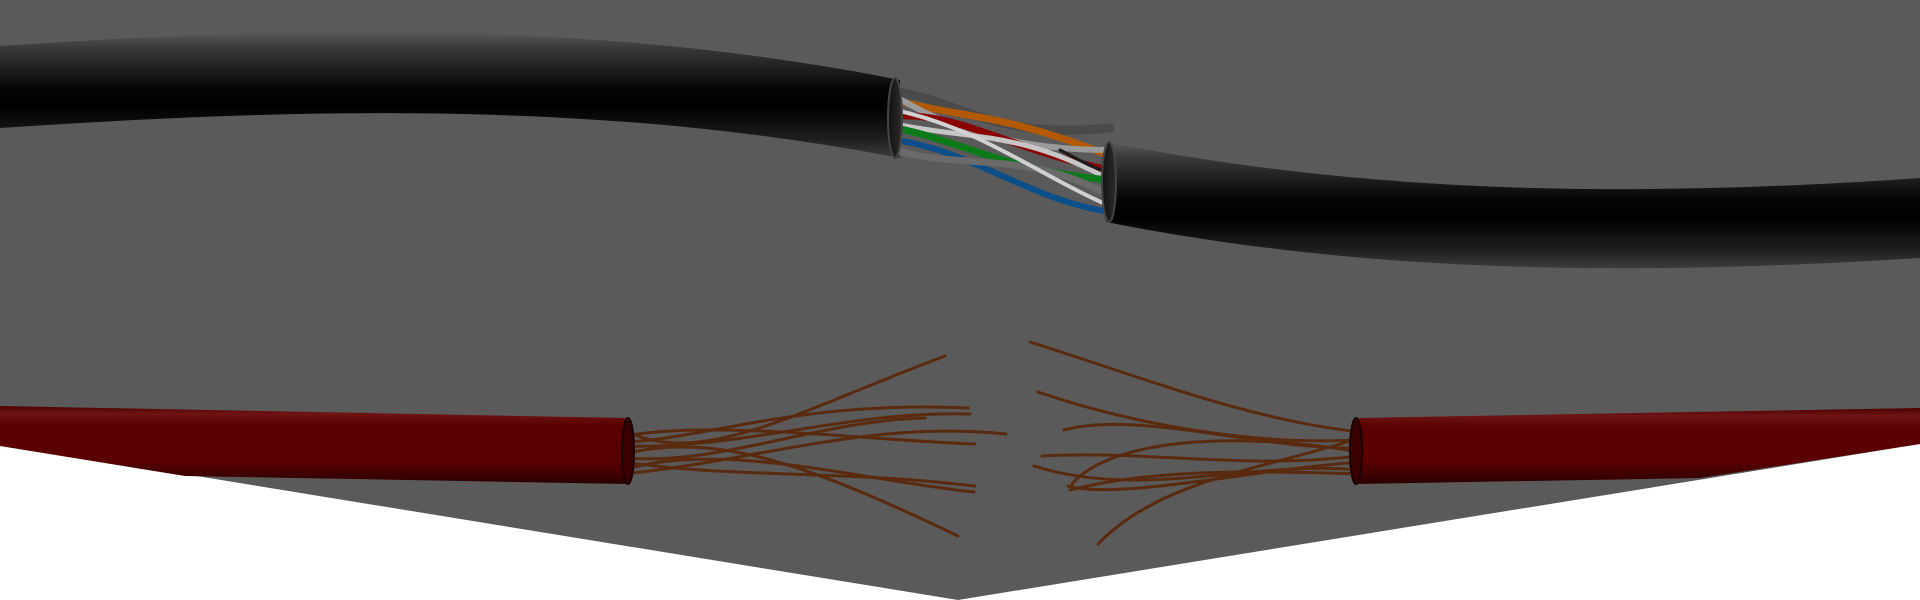 The image size is (1920, 600). Describe the element at coordinates (1356, 451) in the screenshot. I see `power-cable-right-end` at that location.